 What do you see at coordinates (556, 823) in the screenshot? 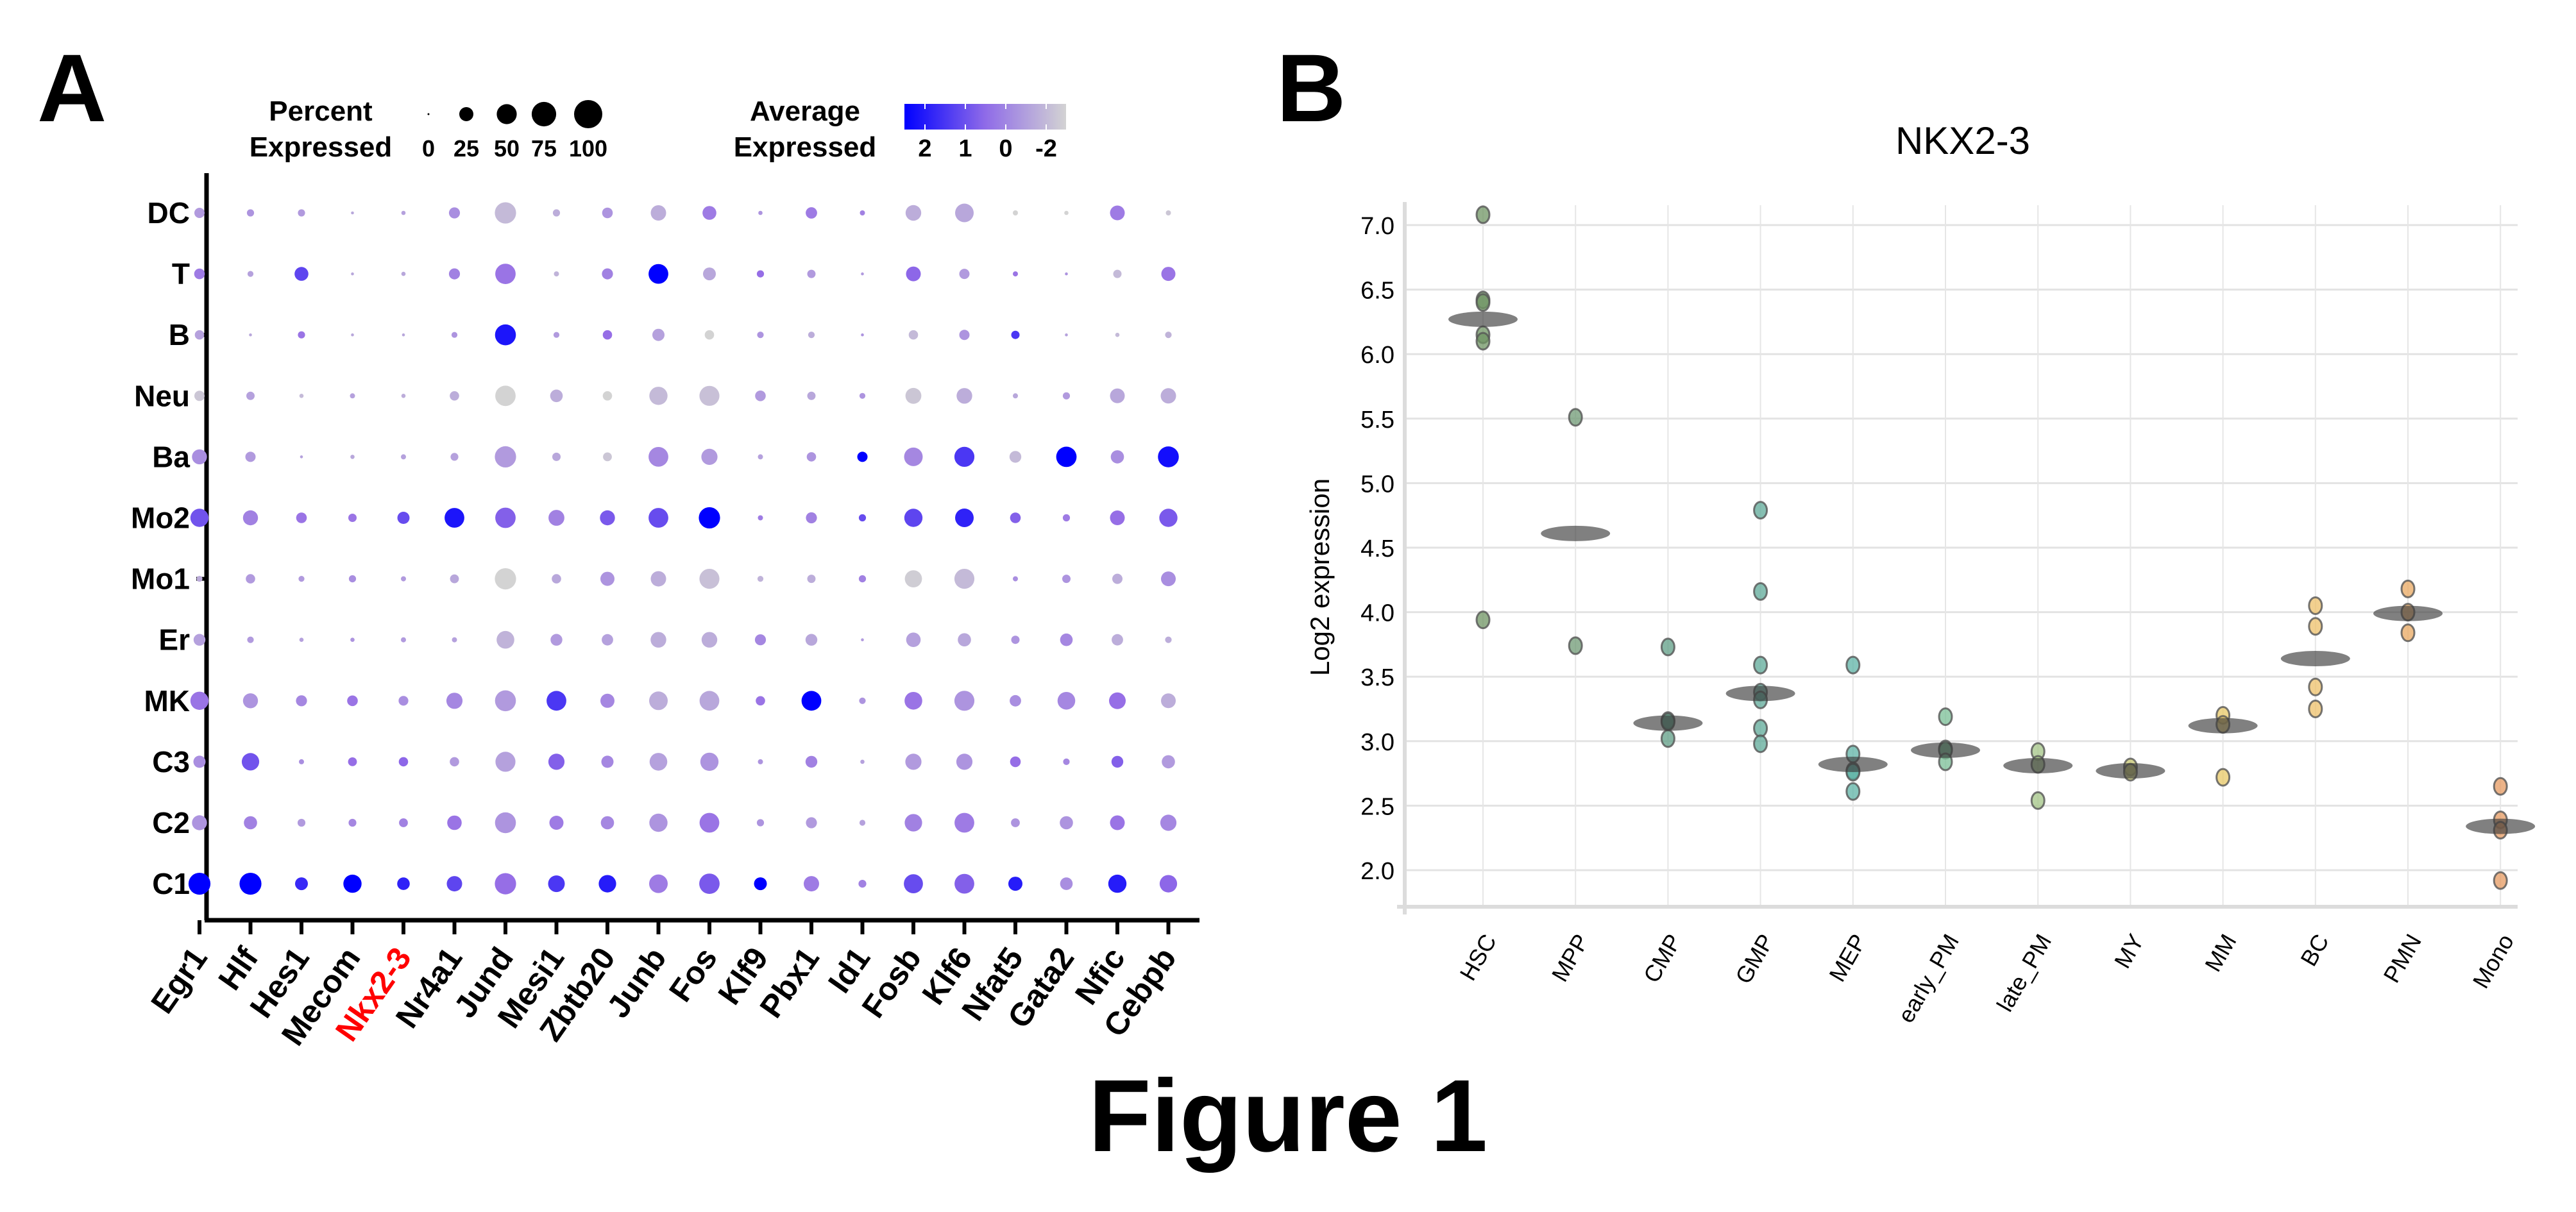
I see `dot-C2-Mesi1` at bounding box center [556, 823].